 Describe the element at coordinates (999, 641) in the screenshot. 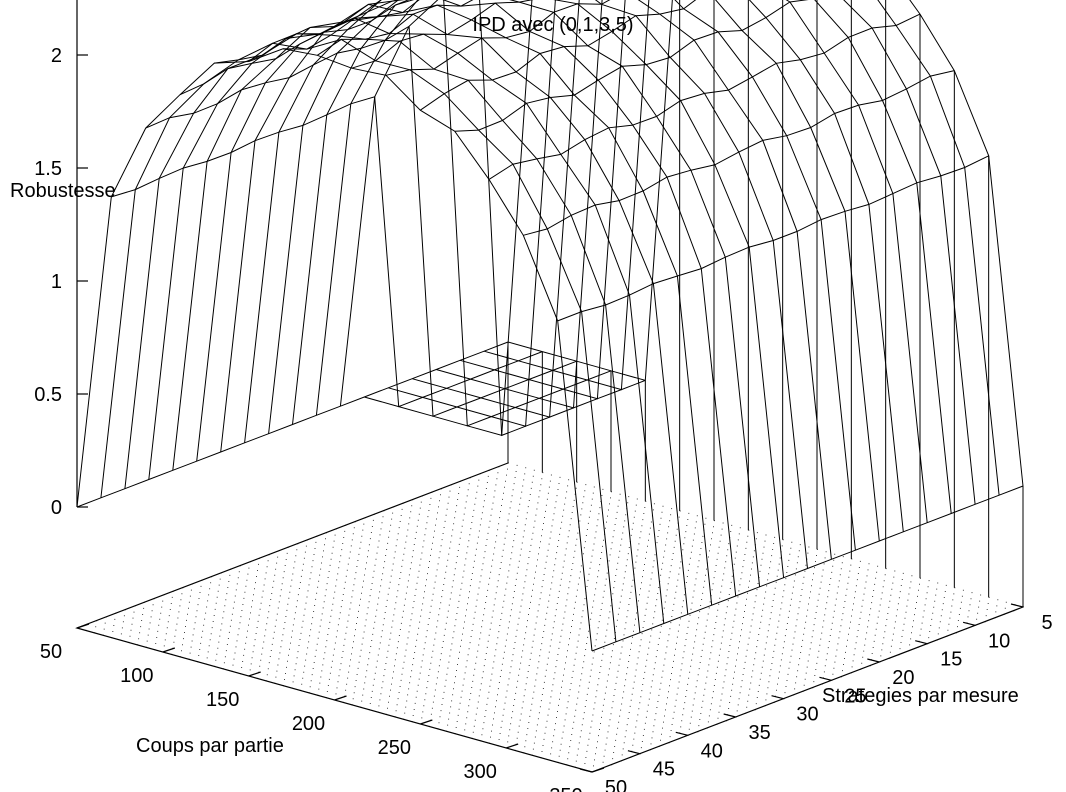

I see `y-tick-label: 10` at that location.